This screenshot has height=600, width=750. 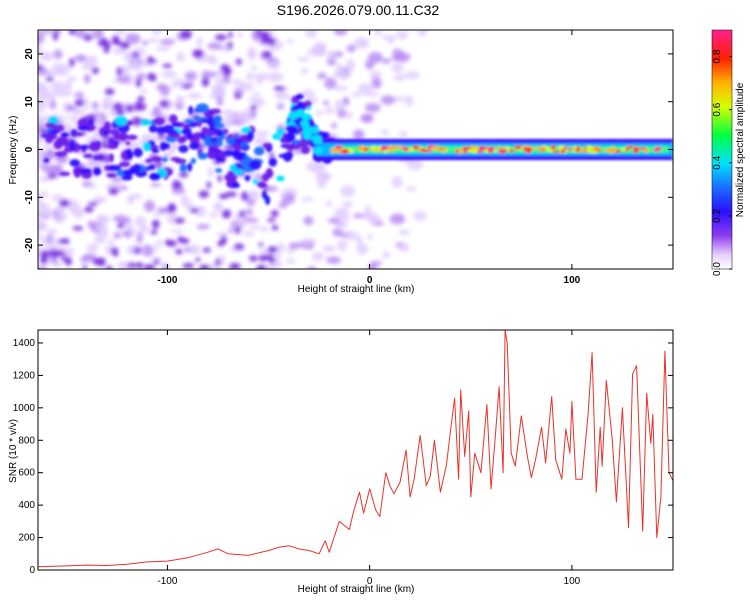 What do you see at coordinates (26, 505) in the screenshot?
I see `snr-y-tick-label: 400` at bounding box center [26, 505].